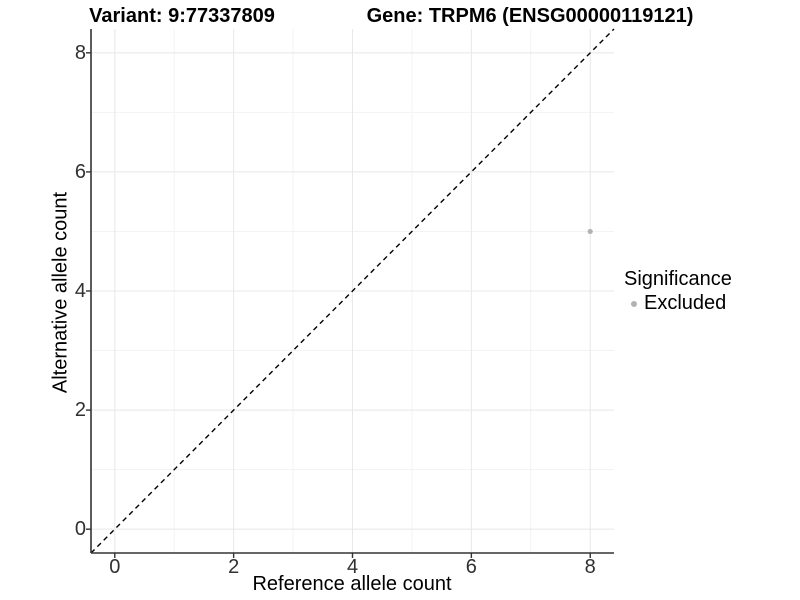  Describe the element at coordinates (634, 303) in the screenshot. I see `legend-key-dot-icon` at that location.